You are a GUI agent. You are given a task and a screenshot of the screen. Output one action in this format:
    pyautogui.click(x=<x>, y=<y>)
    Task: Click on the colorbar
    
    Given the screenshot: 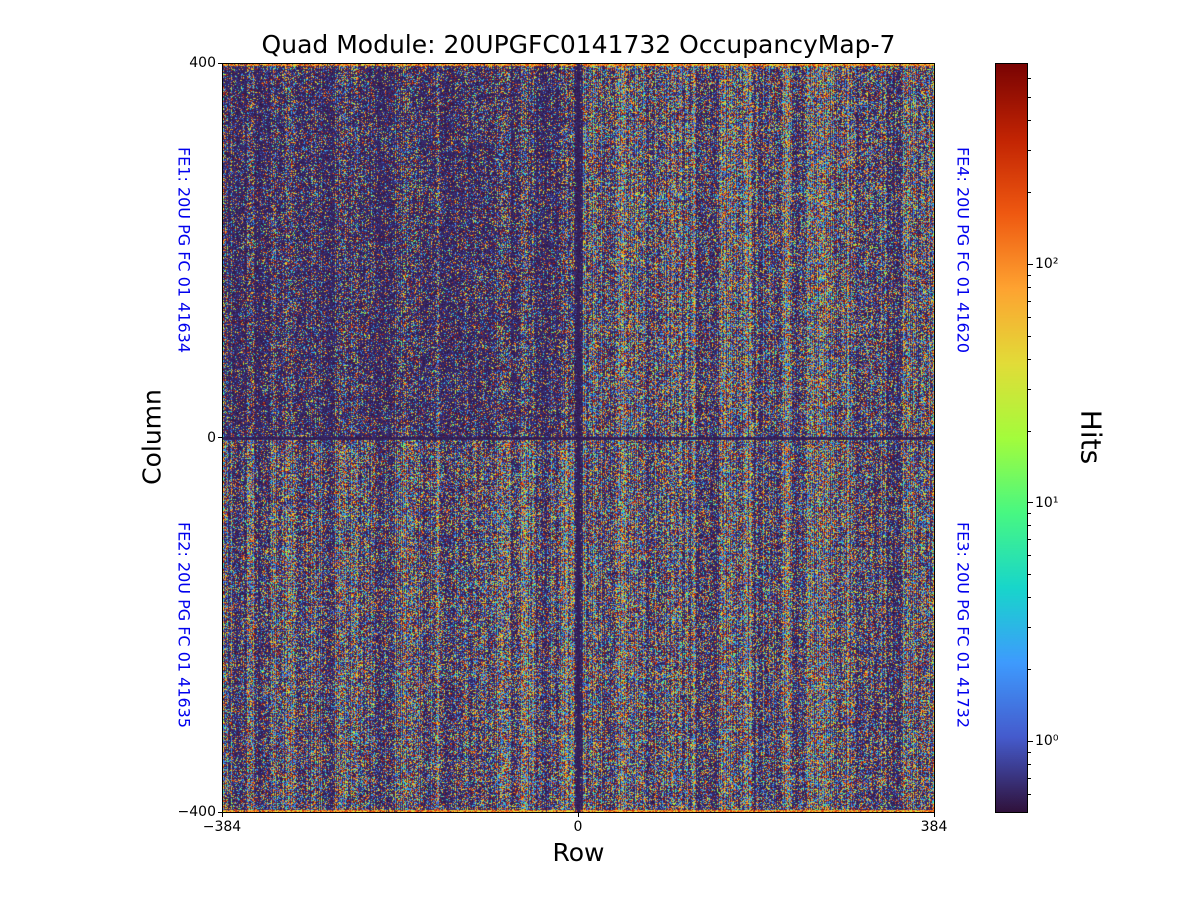 What is the action you would take?
    pyautogui.click(x=1011, y=438)
    